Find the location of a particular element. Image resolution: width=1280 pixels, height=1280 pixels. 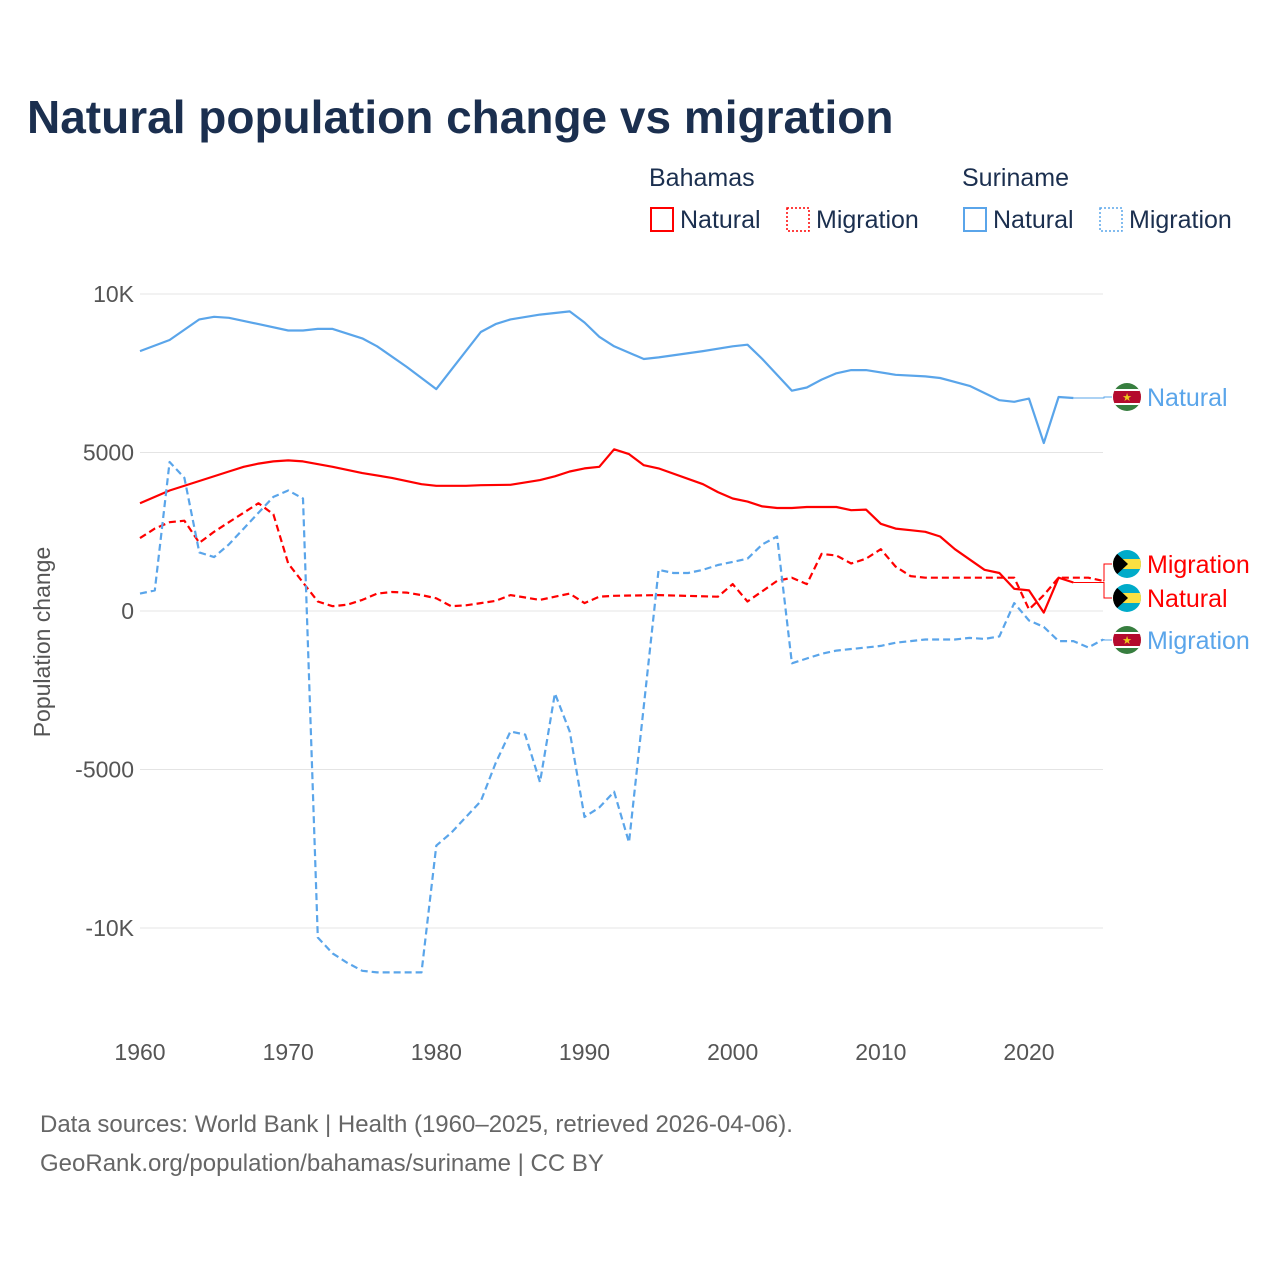

x-tick-label: 2000 is located at coordinates (732, 1052).